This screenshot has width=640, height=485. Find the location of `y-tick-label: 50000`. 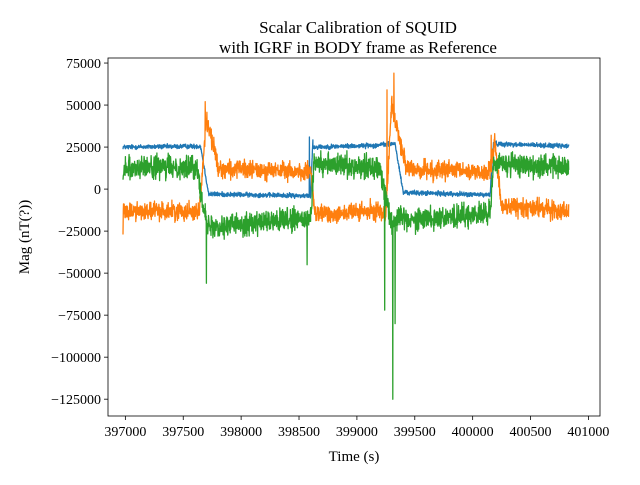

y-tick-label: 50000 is located at coordinates (83, 106).